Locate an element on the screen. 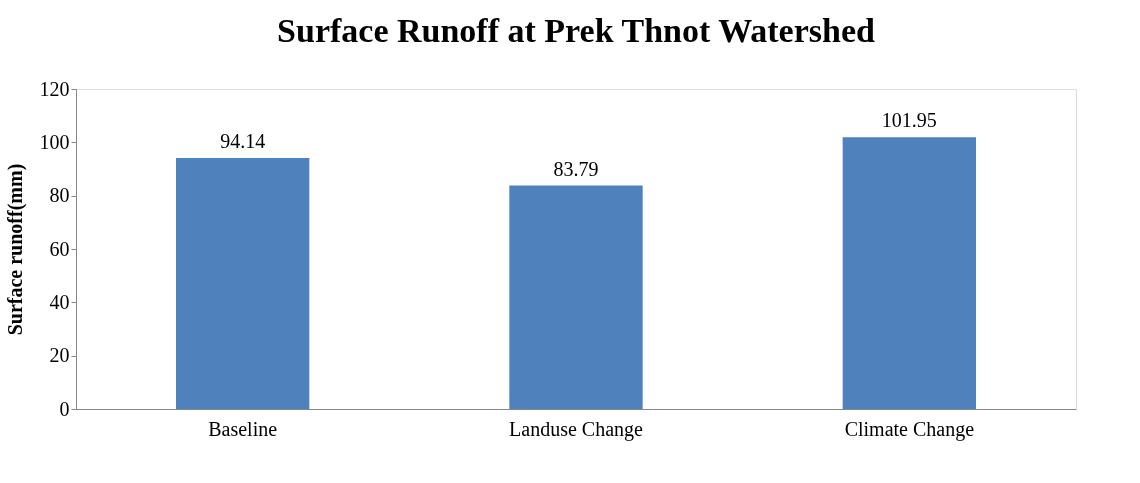 The image size is (1140, 483). x-tick-label: Baseline is located at coordinates (243, 428).